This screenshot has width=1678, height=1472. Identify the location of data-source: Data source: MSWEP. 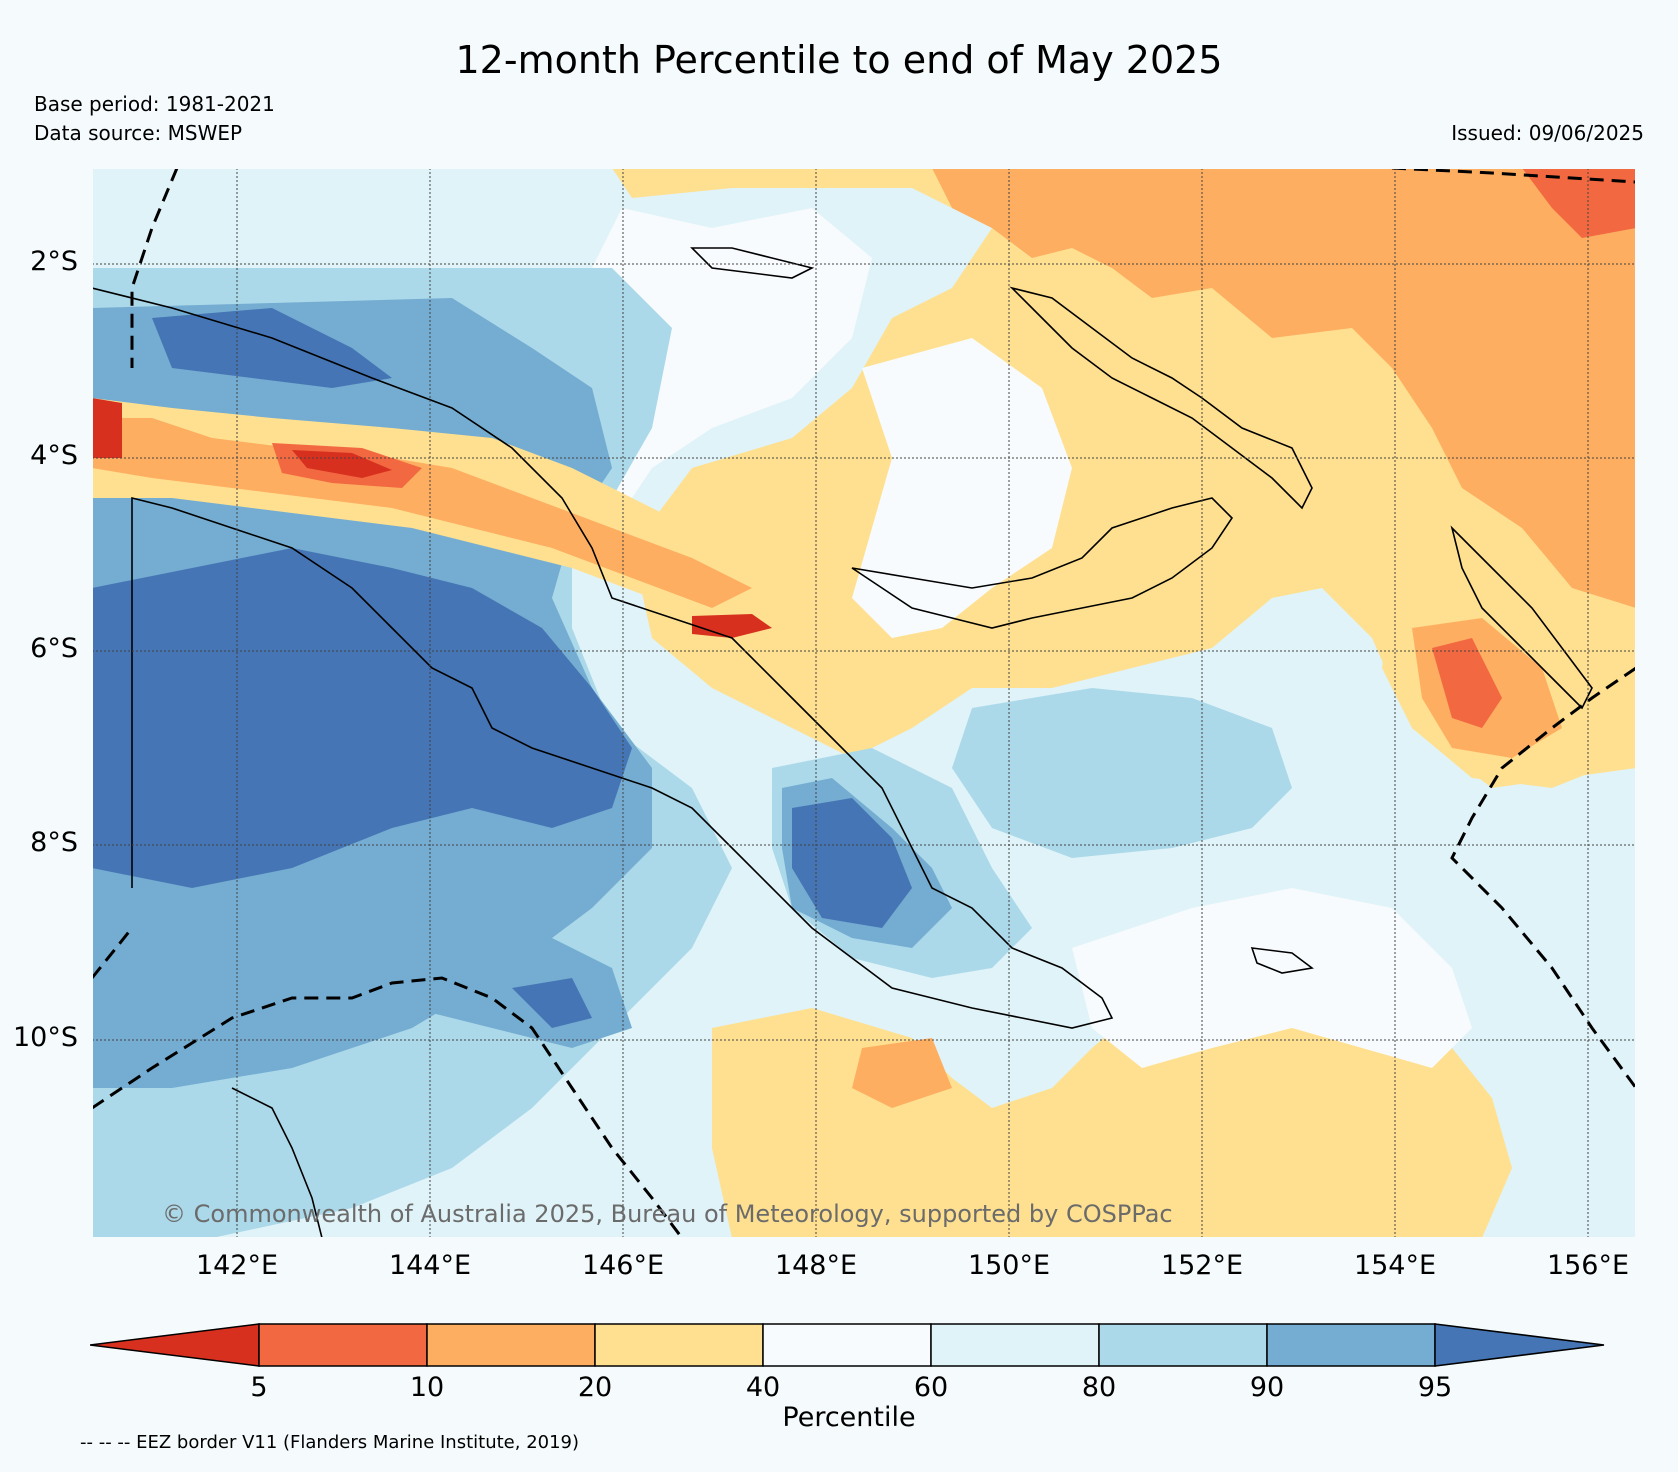
(138, 133).